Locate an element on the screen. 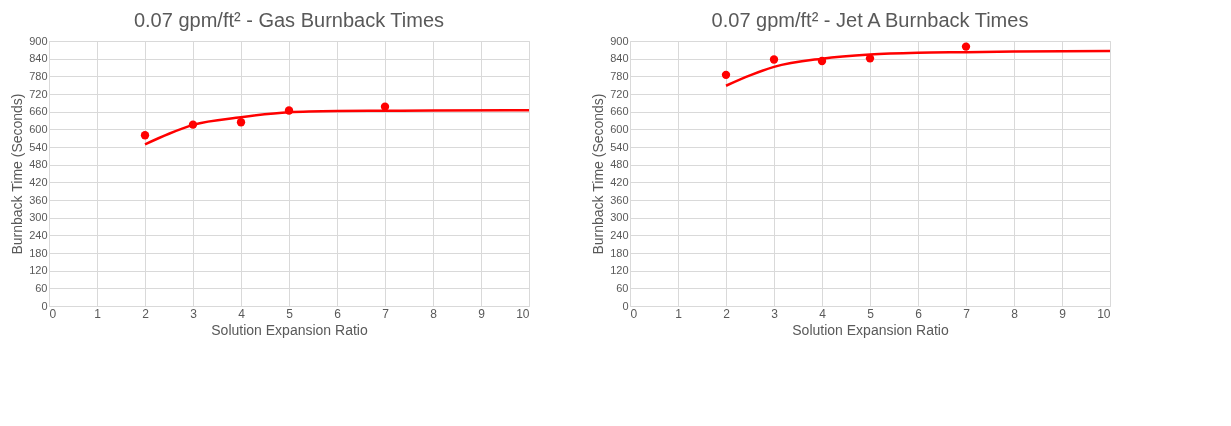 This screenshot has width=1231, height=426. chart-title: 0.07 gpm/ft² - Gas Burnback Times is located at coordinates (289, 20).